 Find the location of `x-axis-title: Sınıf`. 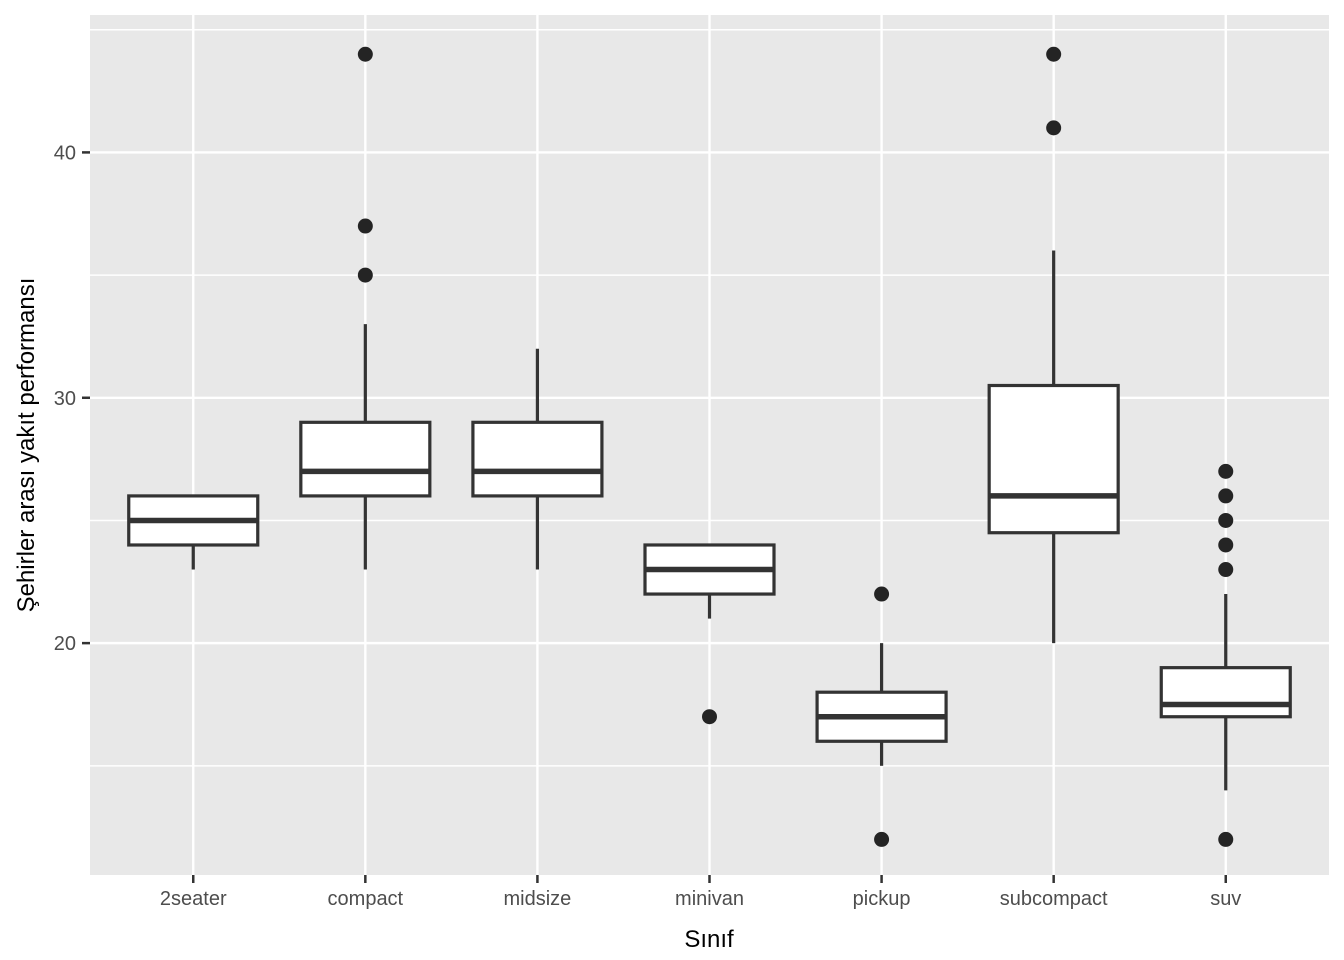

x-axis-title: Sınıf is located at coordinates (709, 939).